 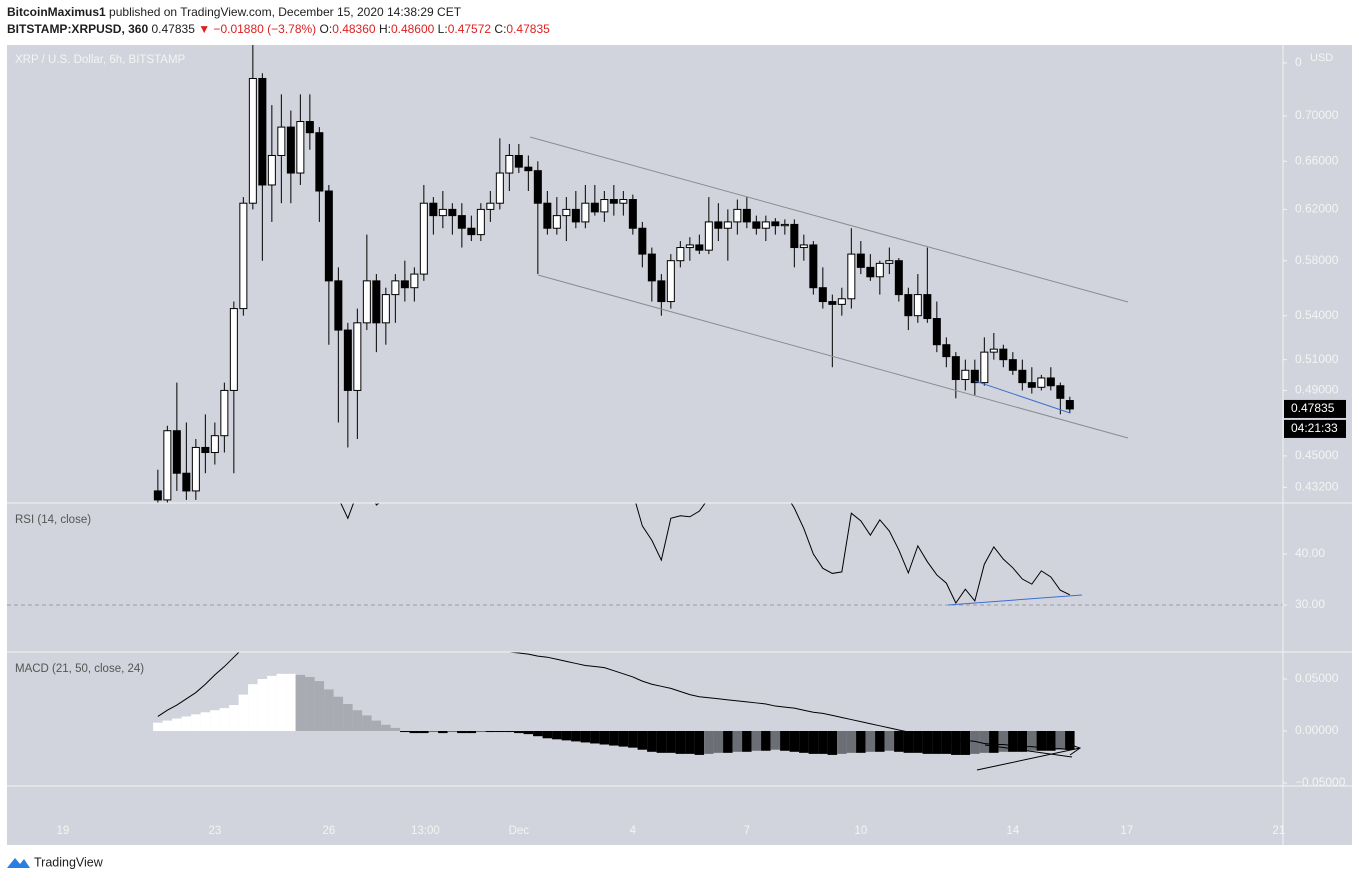 I want to click on y-tick-label: 30.00, so click(x=1310, y=604).